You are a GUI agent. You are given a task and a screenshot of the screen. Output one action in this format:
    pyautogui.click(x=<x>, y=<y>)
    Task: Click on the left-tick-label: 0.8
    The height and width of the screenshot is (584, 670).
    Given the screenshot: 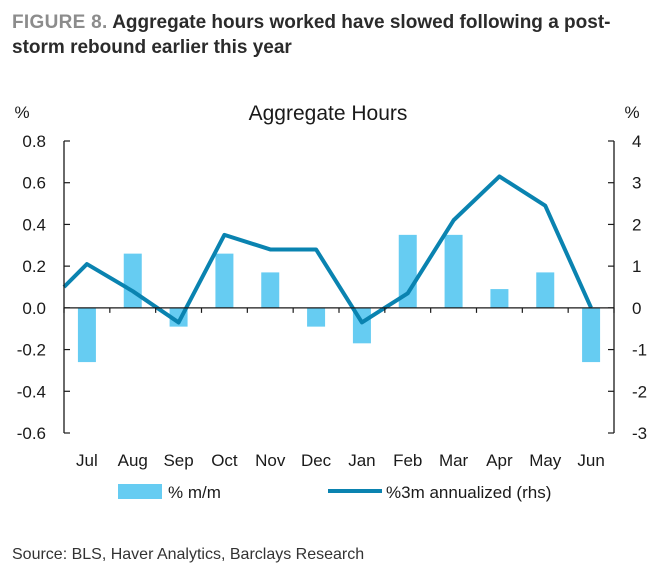 What is the action you would take?
    pyautogui.click(x=34, y=141)
    